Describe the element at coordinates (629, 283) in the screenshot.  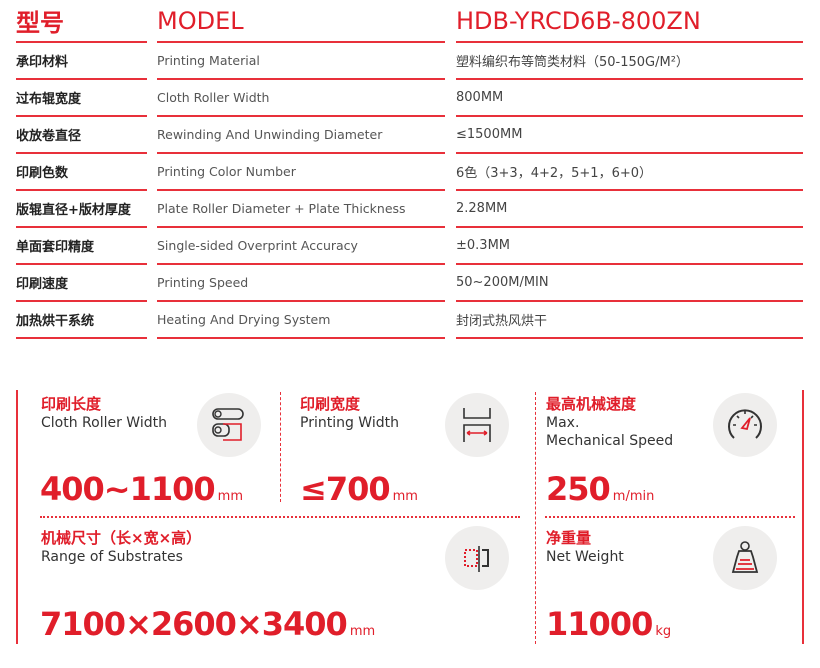
I see `row-value: 50~200M/MIN` at that location.